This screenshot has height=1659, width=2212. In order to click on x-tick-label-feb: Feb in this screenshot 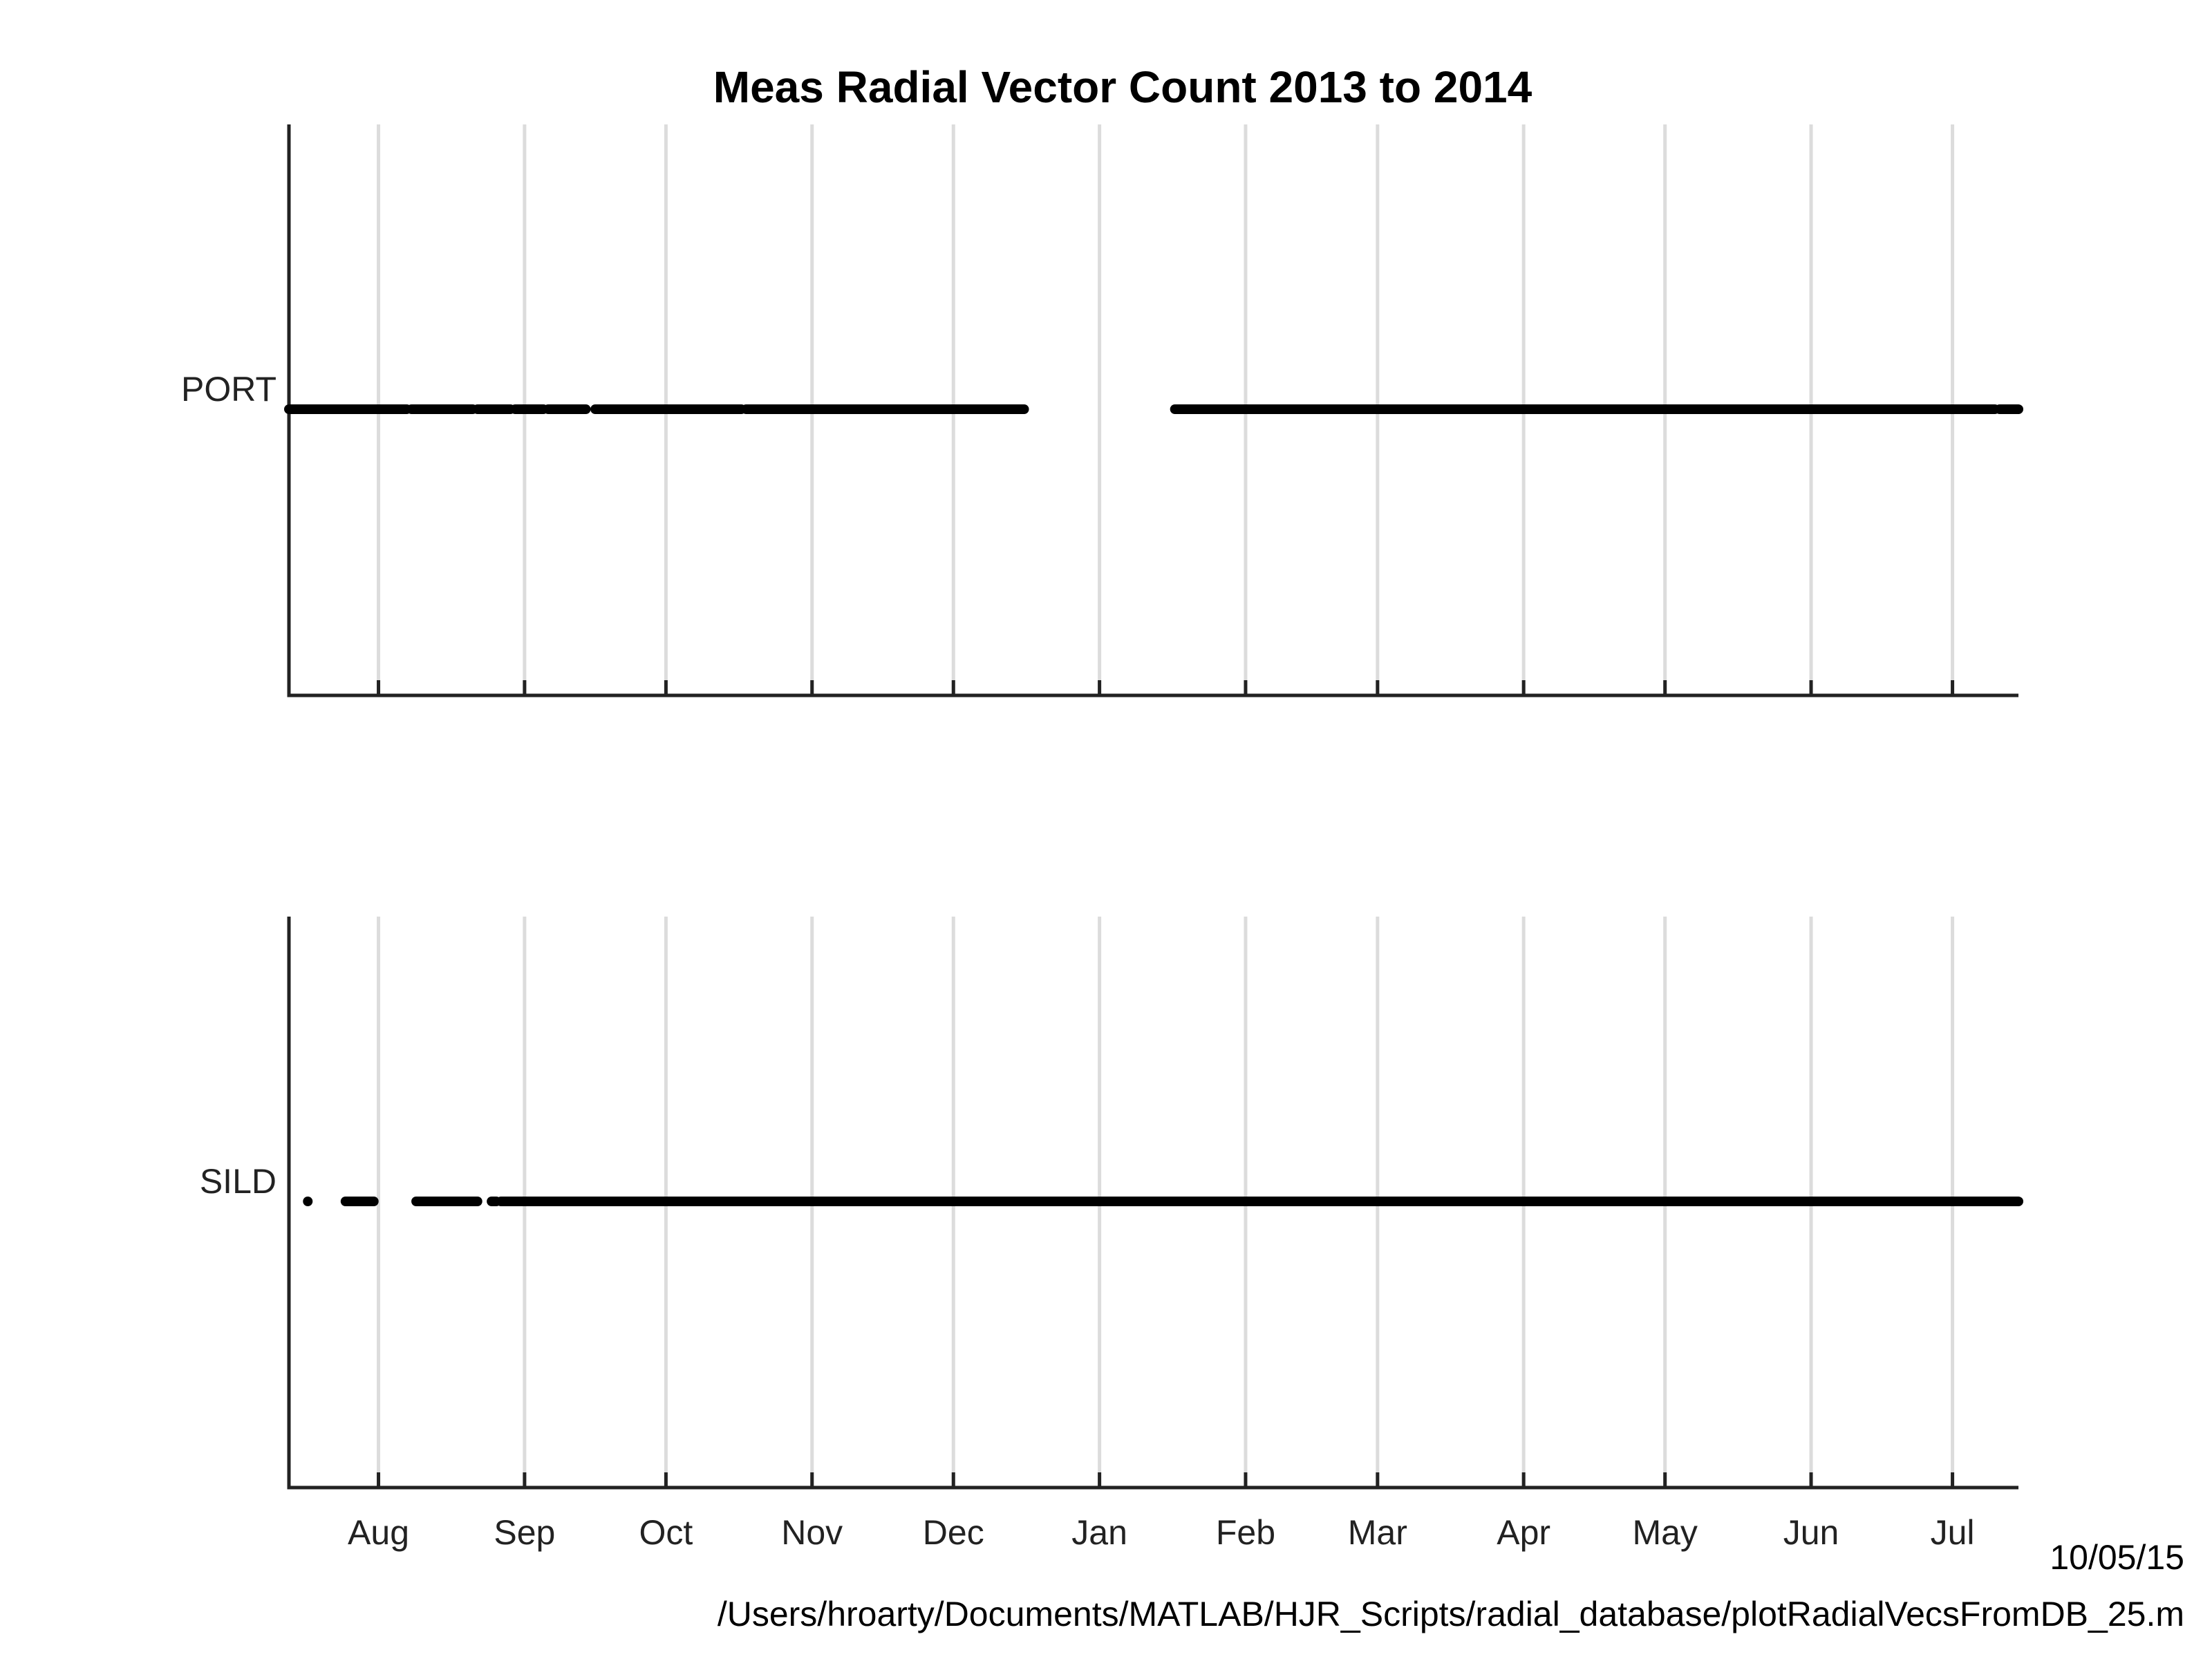, I will do `click(1245, 1532)`.